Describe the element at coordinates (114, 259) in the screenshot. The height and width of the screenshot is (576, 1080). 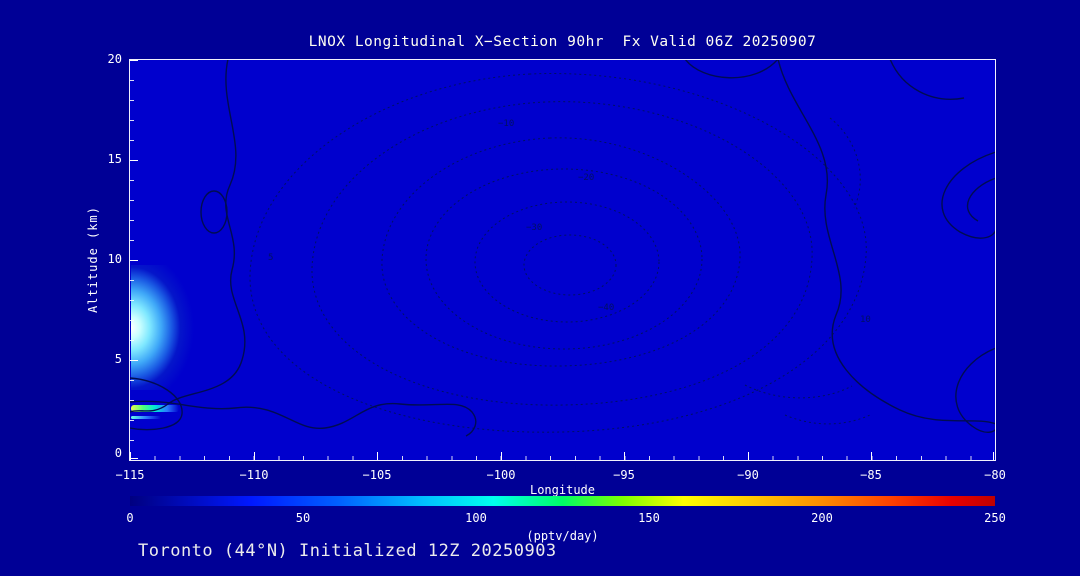
I see `y-tick-label: 10` at that location.